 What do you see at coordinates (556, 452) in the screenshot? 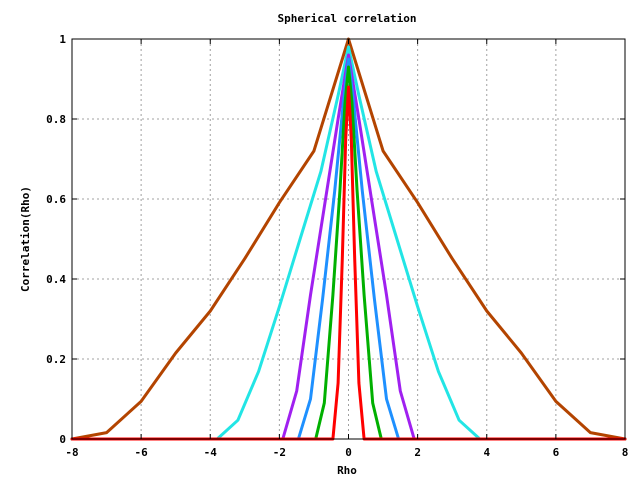
I see `x-tick-label: 6` at bounding box center [556, 452].